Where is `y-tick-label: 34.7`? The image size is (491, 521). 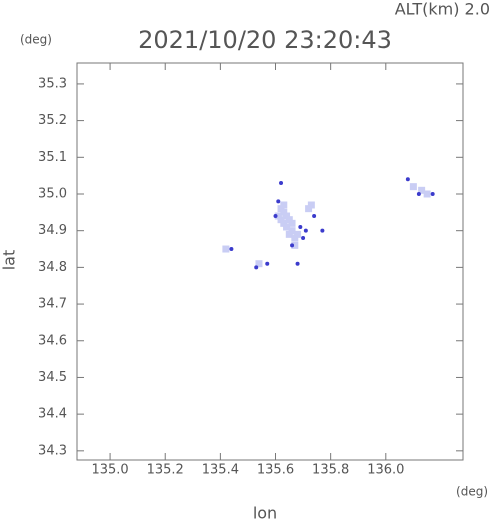 y-tick-label: 34.7 is located at coordinates (52, 304).